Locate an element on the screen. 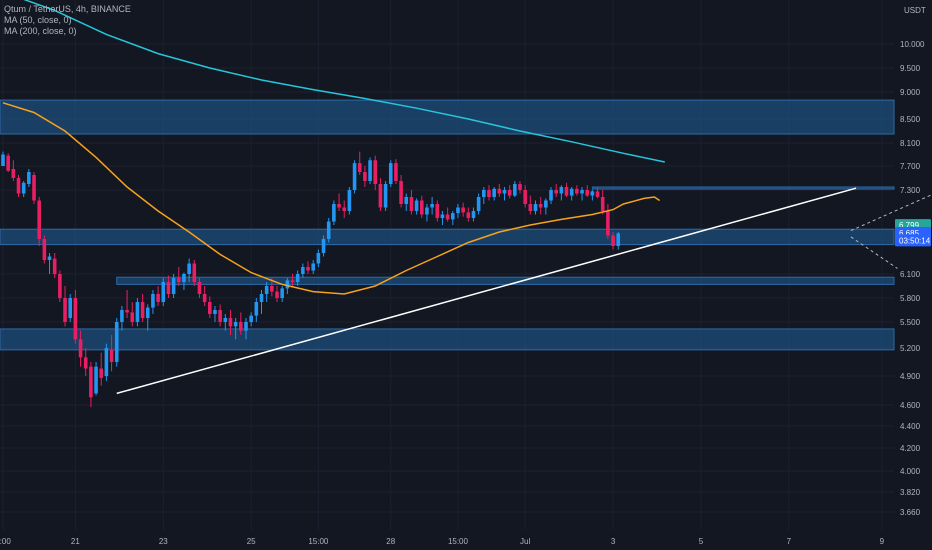 The image size is (932, 550). price-tag-label: 03:50:14 is located at coordinates (915, 240).